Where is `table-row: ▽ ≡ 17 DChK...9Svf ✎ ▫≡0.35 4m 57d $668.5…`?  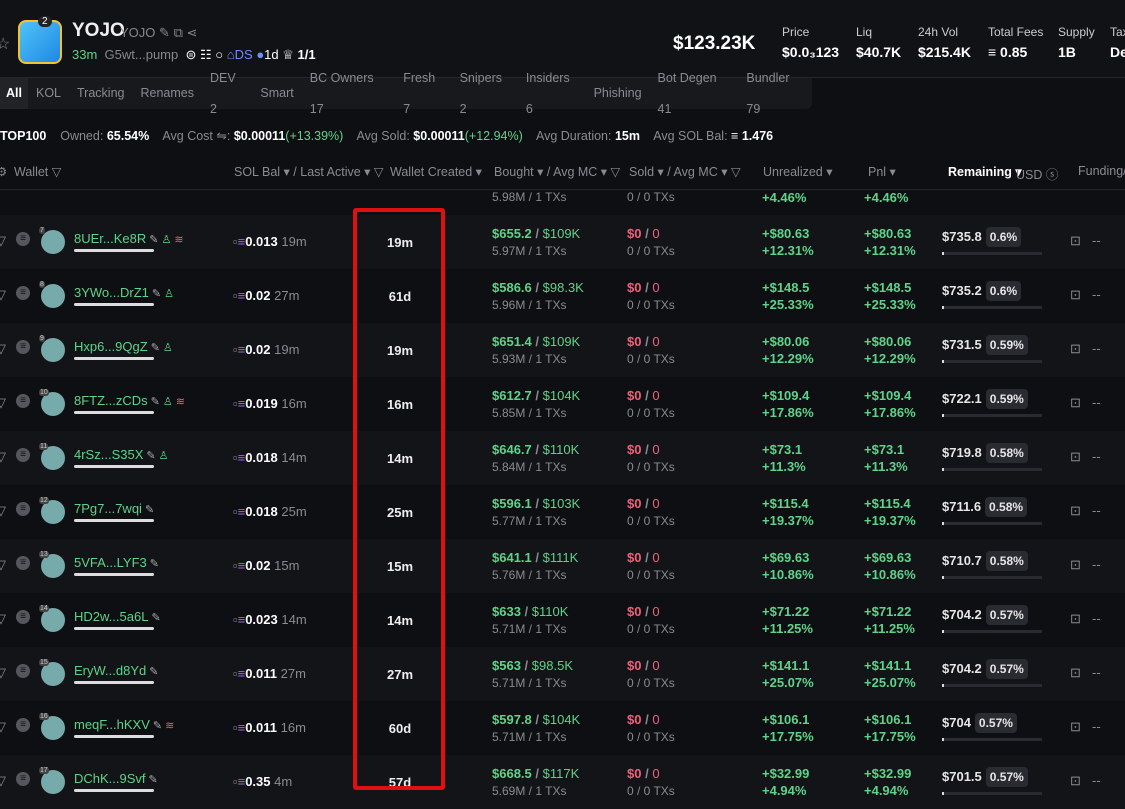 table-row: ▽ ≡ 17 DChK...9Svf ✎ ▫≡0.35 4m 57d $668.5… is located at coordinates (562, 782).